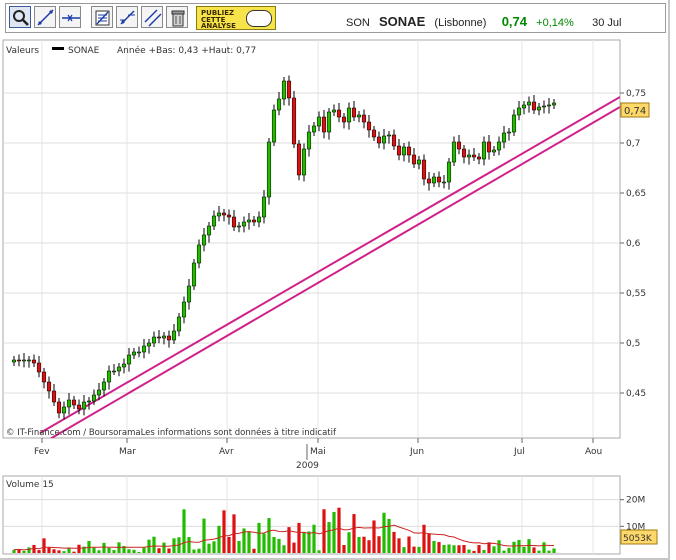 The height and width of the screenshot is (560, 676). I want to click on panel-header-valeurs: Valeurs, so click(22, 51).